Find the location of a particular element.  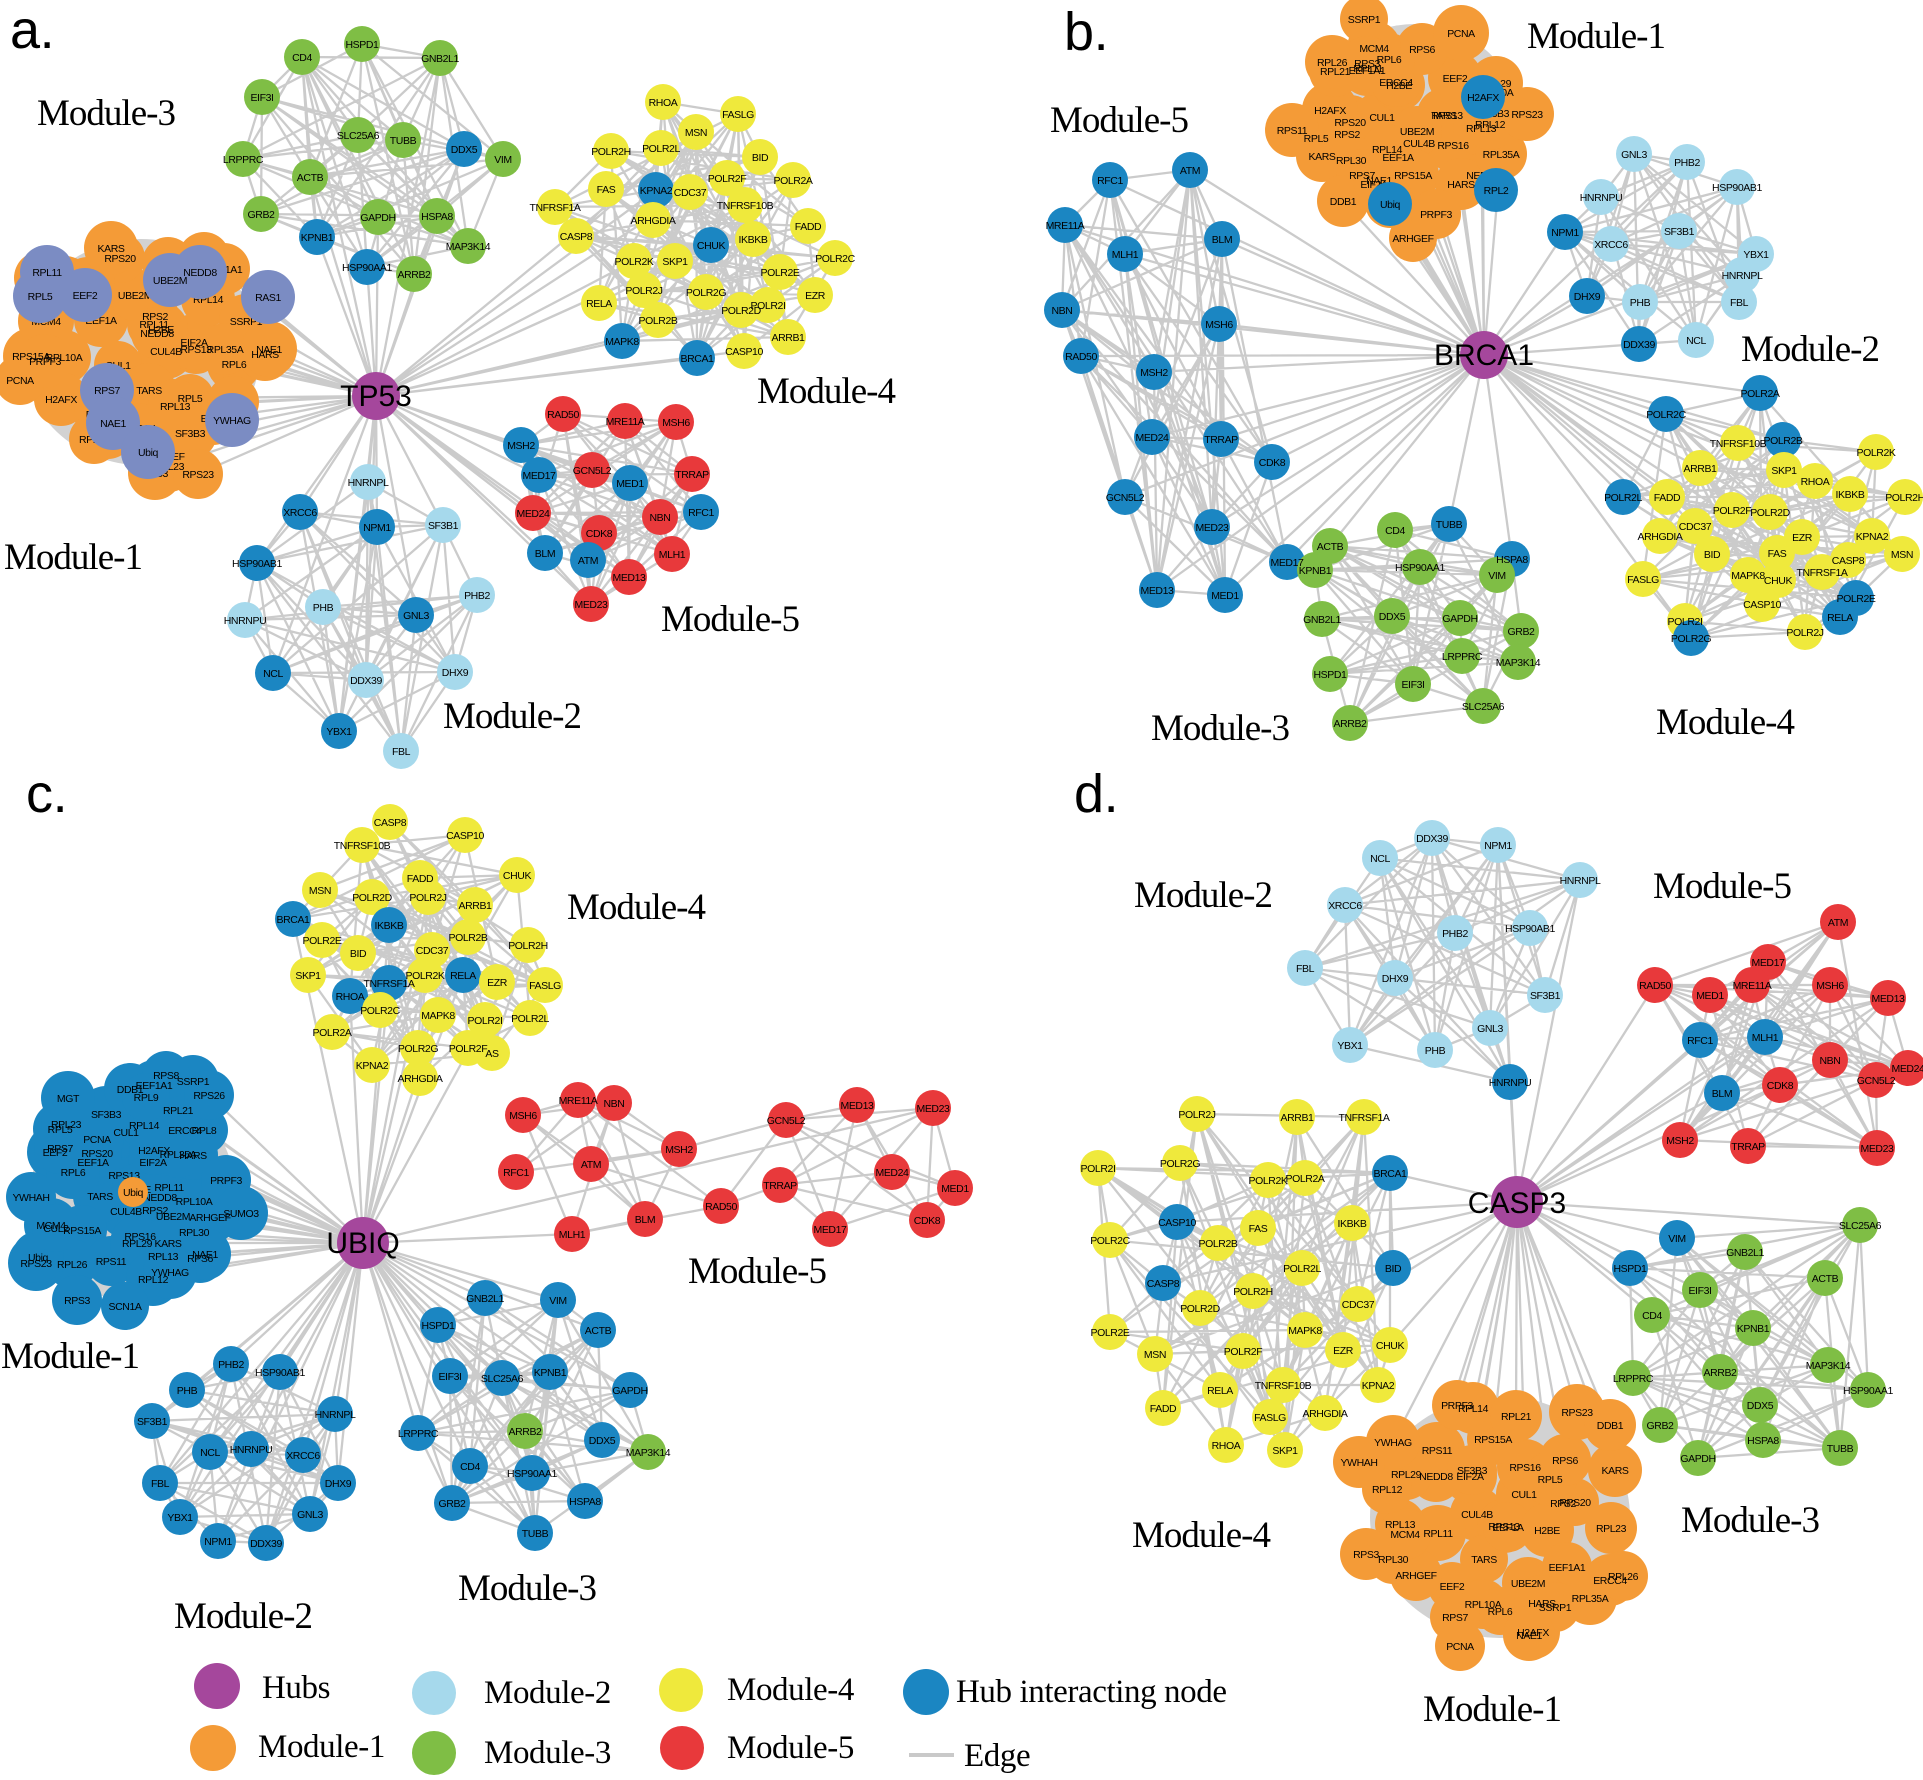

svg-text: RPS2 is located at coordinates (1563, 1504).